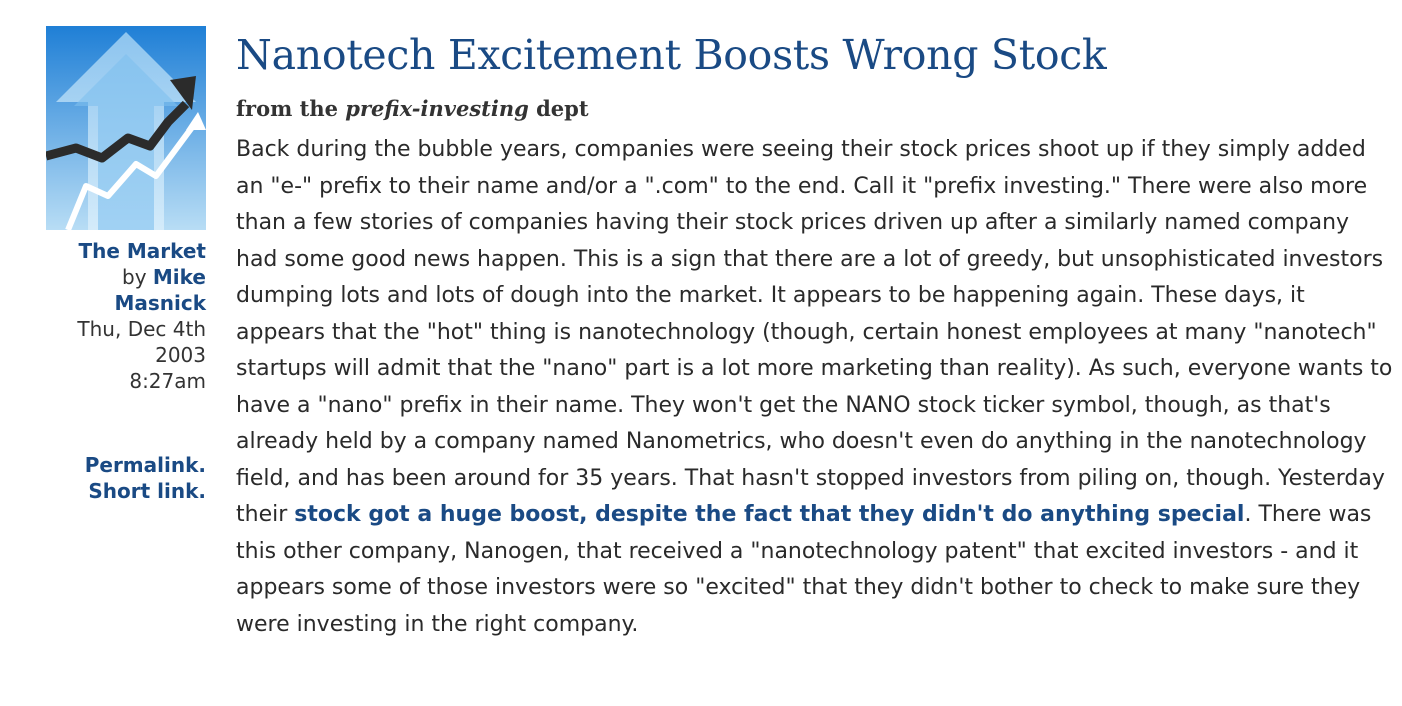  What do you see at coordinates (562, 108) in the screenshot?
I see `dept-suffix: dept` at bounding box center [562, 108].